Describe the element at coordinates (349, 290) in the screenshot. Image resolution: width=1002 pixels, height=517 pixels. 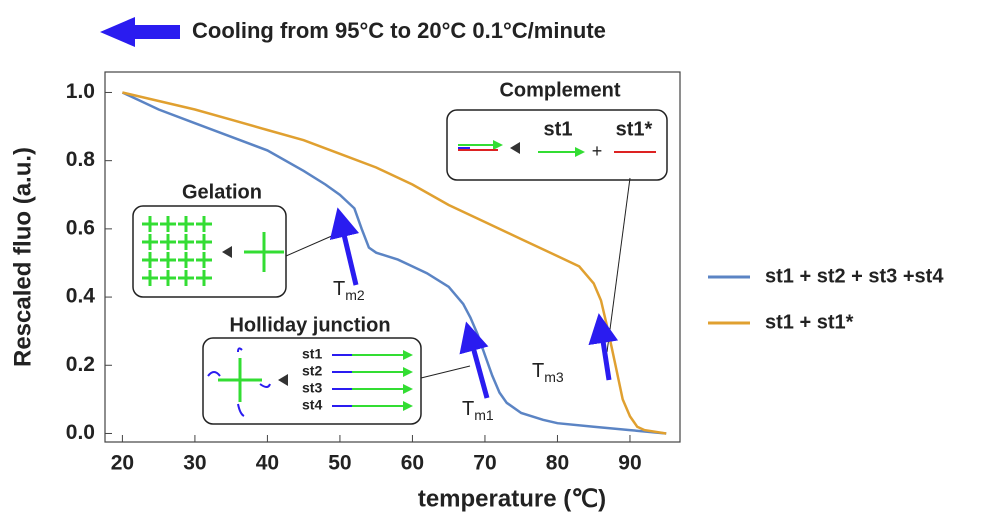
I see `tm-label: Tm2` at that location.